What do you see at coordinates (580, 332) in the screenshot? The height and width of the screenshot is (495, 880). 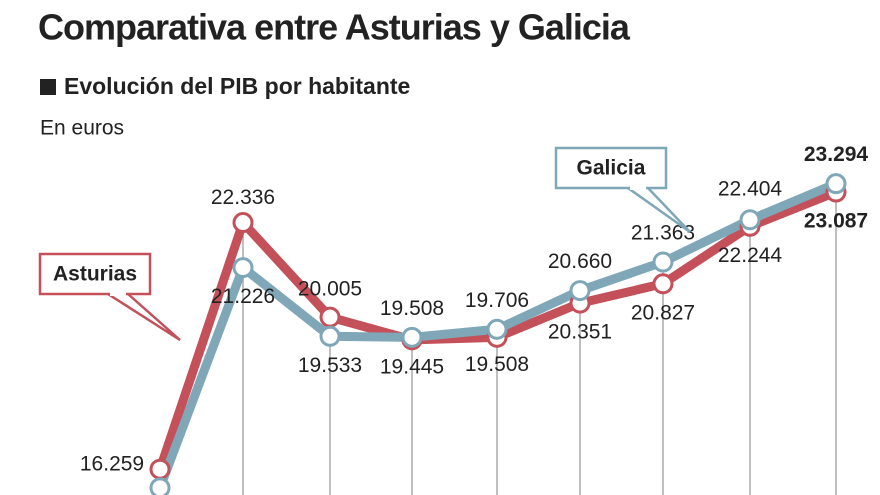 I see `value-label: 20.351` at bounding box center [580, 332].